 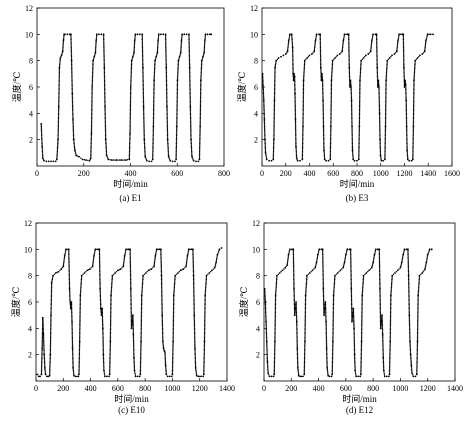 What do you see at coordinates (357, 198) in the screenshot?
I see `panel-caption: (b) E3` at bounding box center [357, 198].